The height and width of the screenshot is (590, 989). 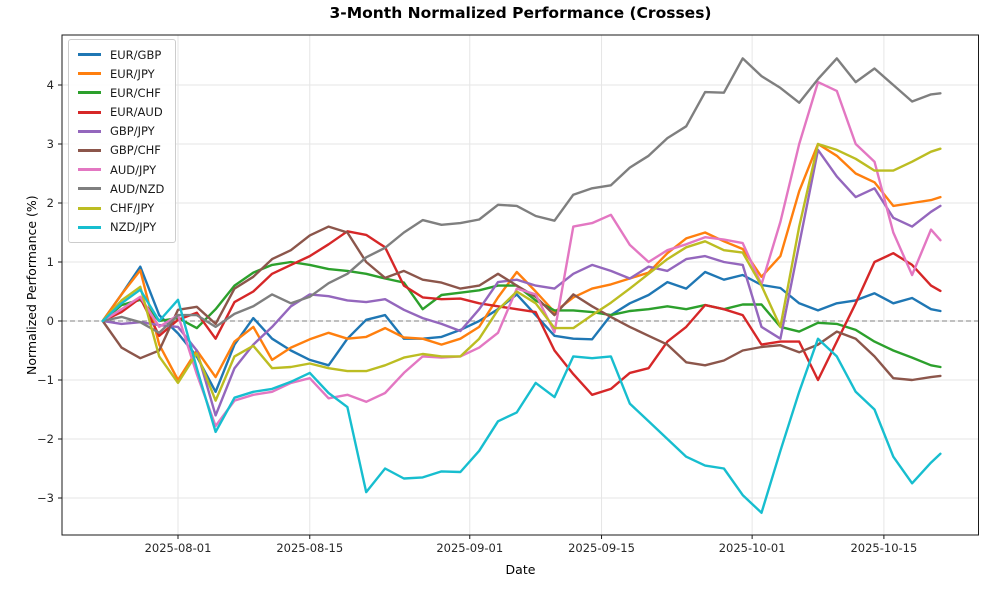 What do you see at coordinates (178, 548) in the screenshot?
I see `x-tick-label: 2025-08-01` at bounding box center [178, 548].